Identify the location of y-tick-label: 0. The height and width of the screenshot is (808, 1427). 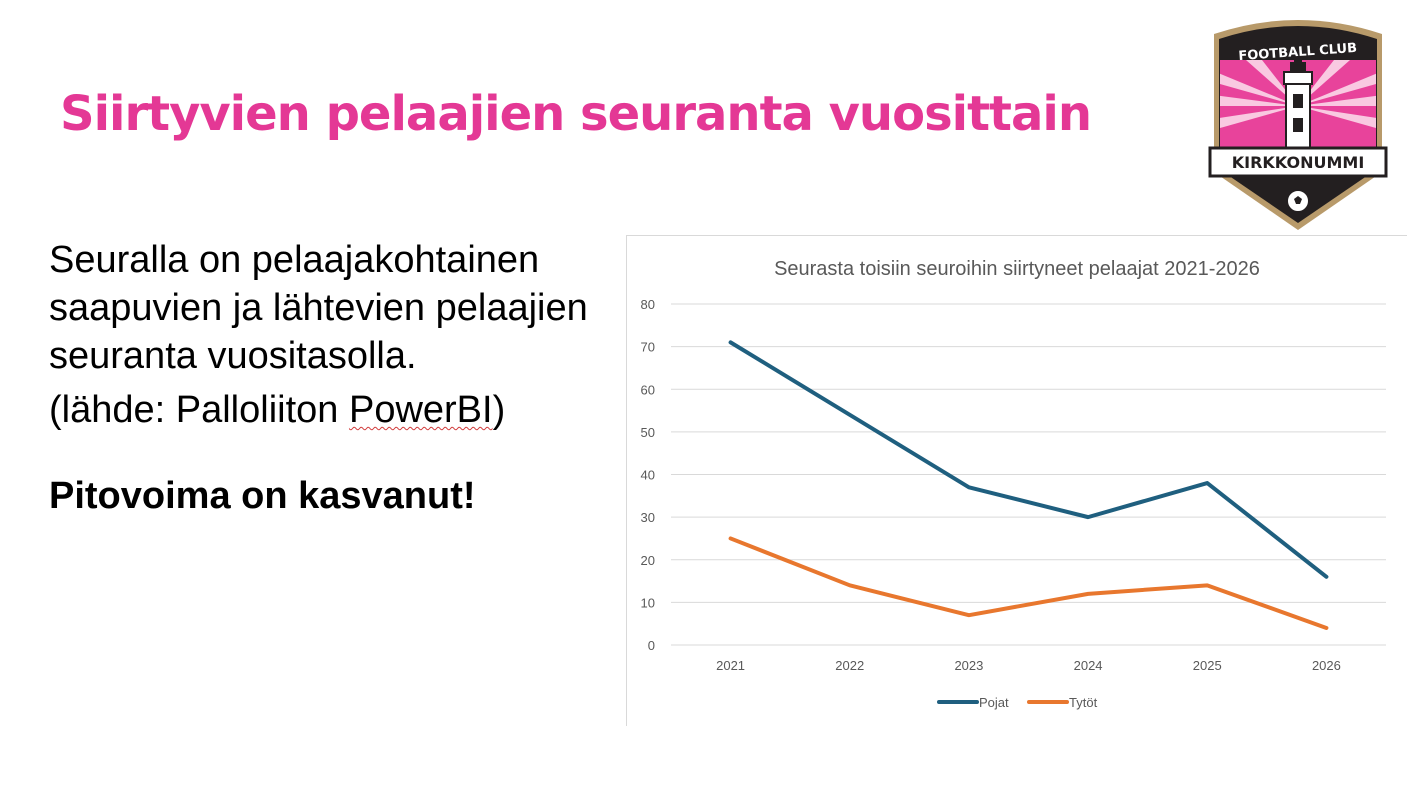
(651, 645).